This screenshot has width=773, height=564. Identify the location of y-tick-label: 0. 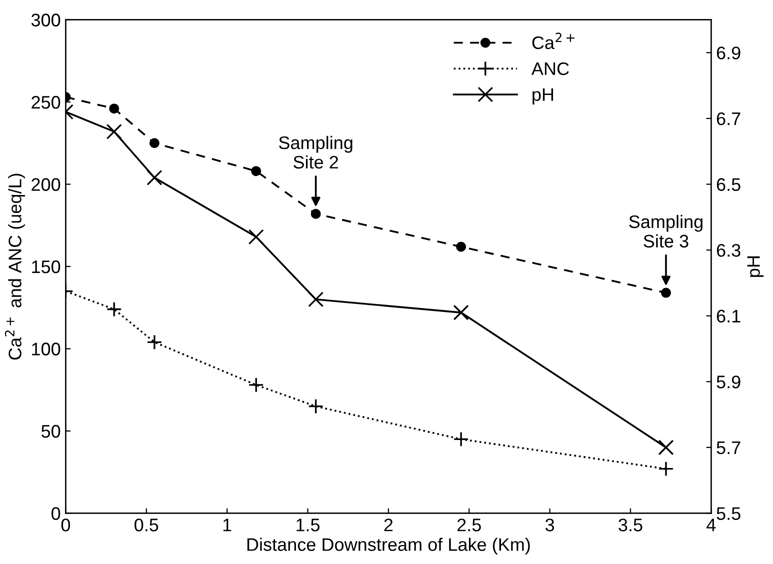
(56, 513).